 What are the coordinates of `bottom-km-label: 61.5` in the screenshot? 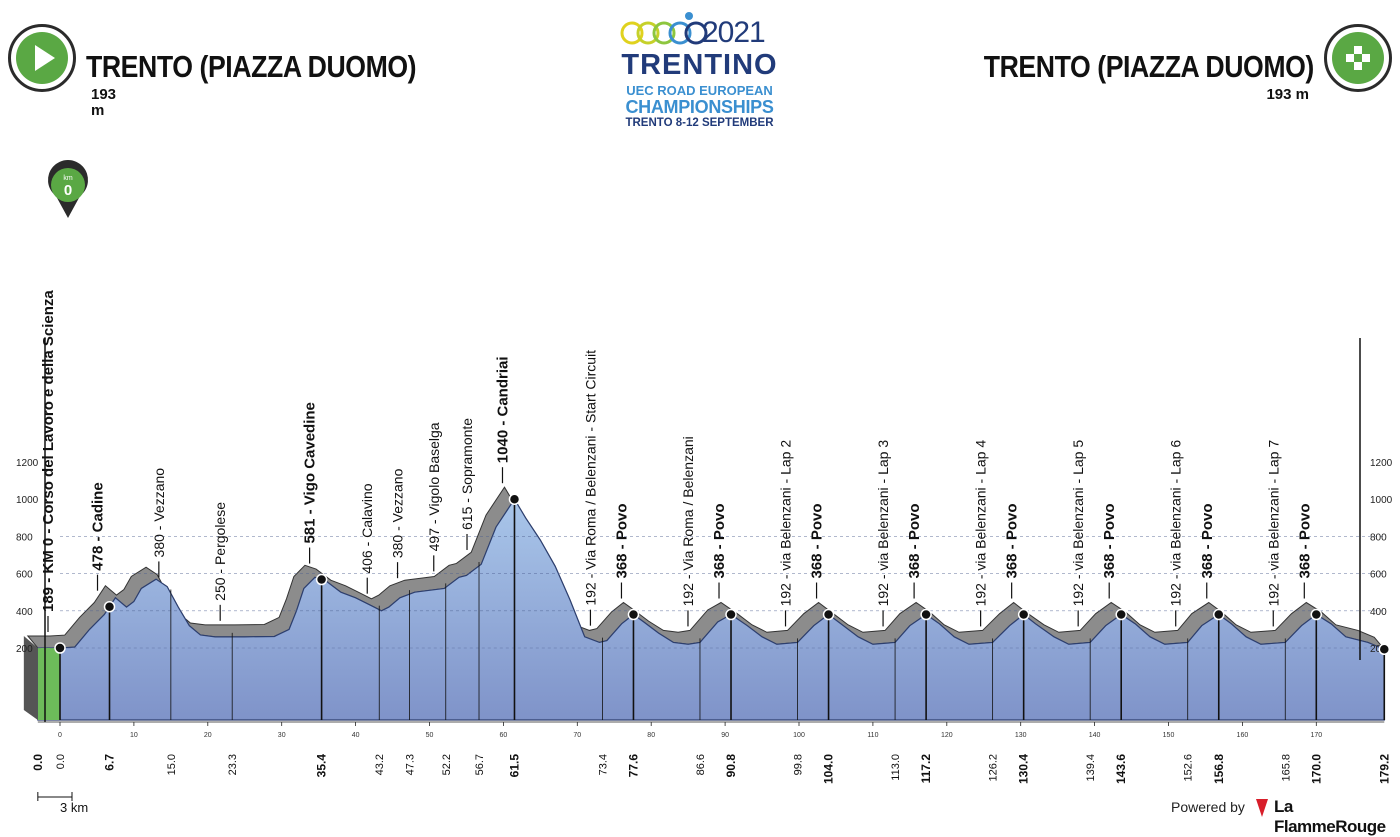 It's located at (514, 766).